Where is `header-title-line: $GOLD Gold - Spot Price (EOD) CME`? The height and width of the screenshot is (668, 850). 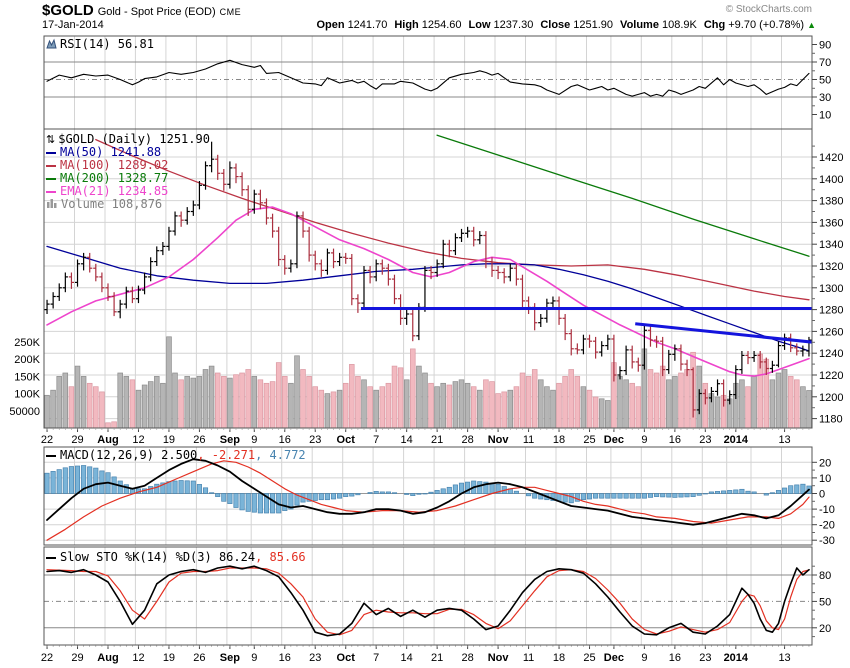
header-title-line: $GOLD Gold - Spot Price (EOD) CME is located at coordinates (141, 10).